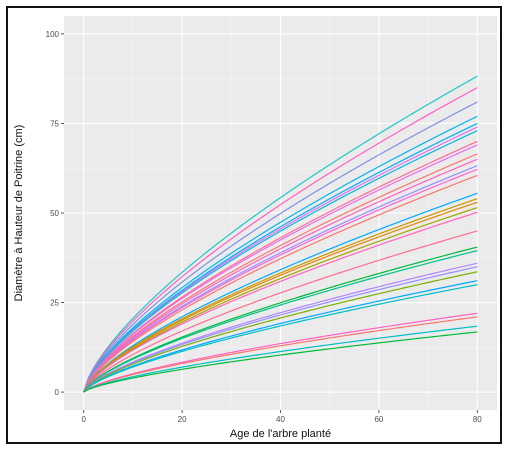 The image size is (510, 452). Describe the element at coordinates (54, 303) in the screenshot. I see `y-tick-label: 25` at that location.